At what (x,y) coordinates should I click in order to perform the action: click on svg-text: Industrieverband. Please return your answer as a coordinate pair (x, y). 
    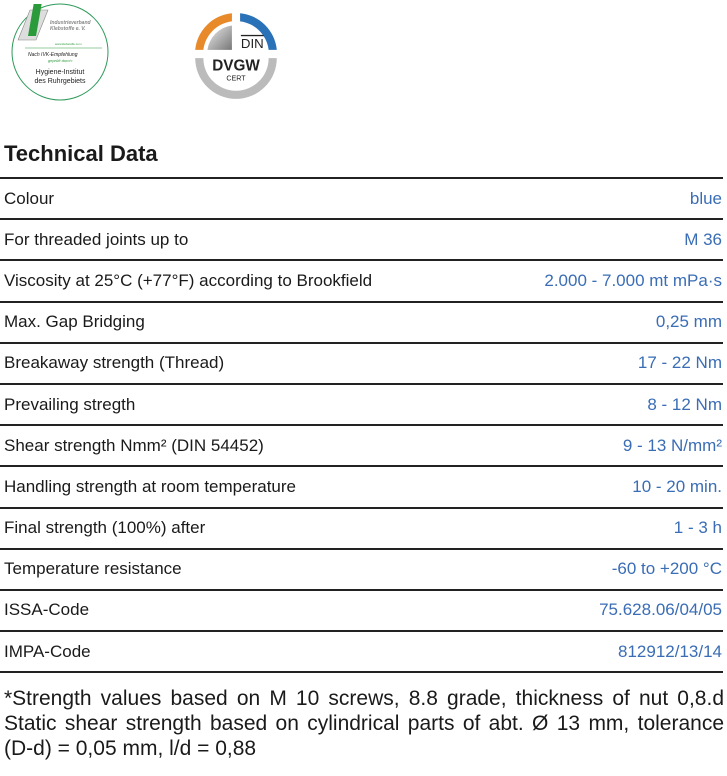
    Looking at the image, I should click on (71, 23).